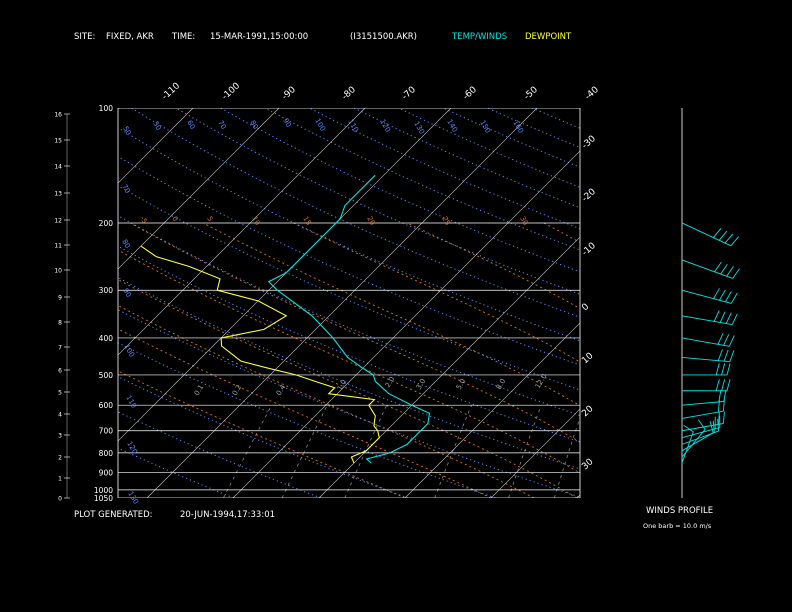 The image size is (792, 612). What do you see at coordinates (518, 127) in the screenshot?
I see `dry-adiabat-label: 160` at bounding box center [518, 127].